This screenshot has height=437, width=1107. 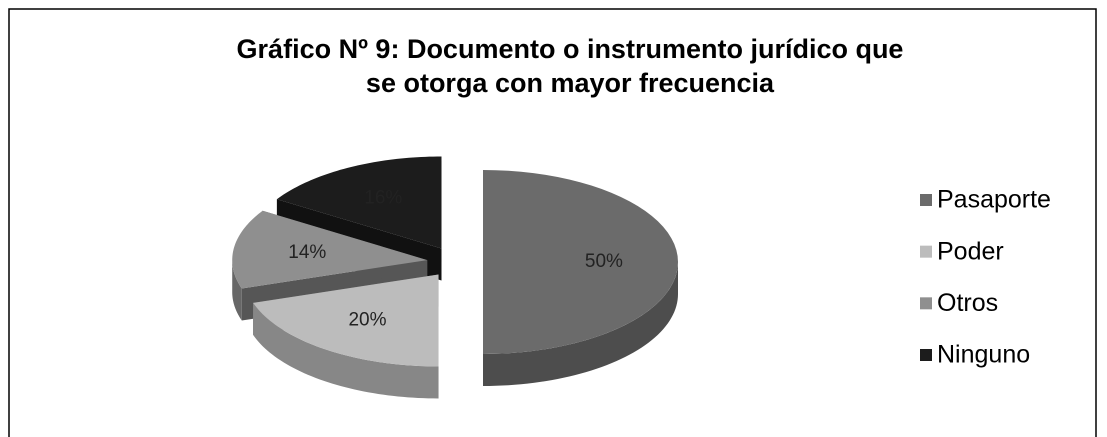 What do you see at coordinates (970, 251) in the screenshot?
I see `legend-label: Poder` at bounding box center [970, 251].